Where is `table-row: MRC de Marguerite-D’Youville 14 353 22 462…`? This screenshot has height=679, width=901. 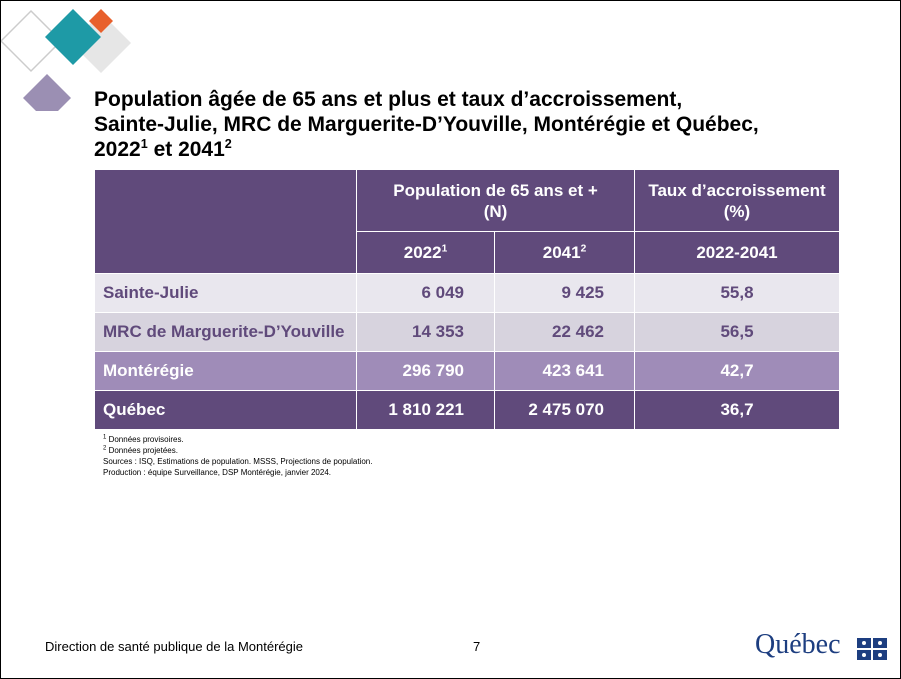 table-row: MRC de Marguerite-D’Youville 14 353 22 462… is located at coordinates (467, 332).